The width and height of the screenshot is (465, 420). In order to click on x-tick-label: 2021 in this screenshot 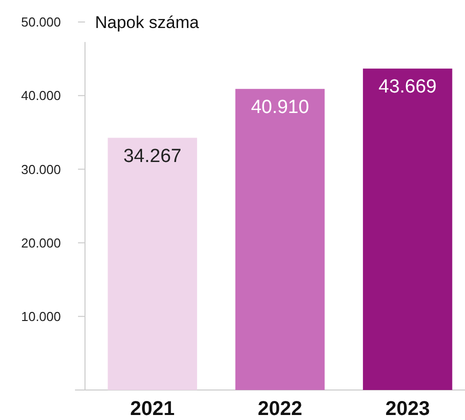, I will do `click(152, 409)`.